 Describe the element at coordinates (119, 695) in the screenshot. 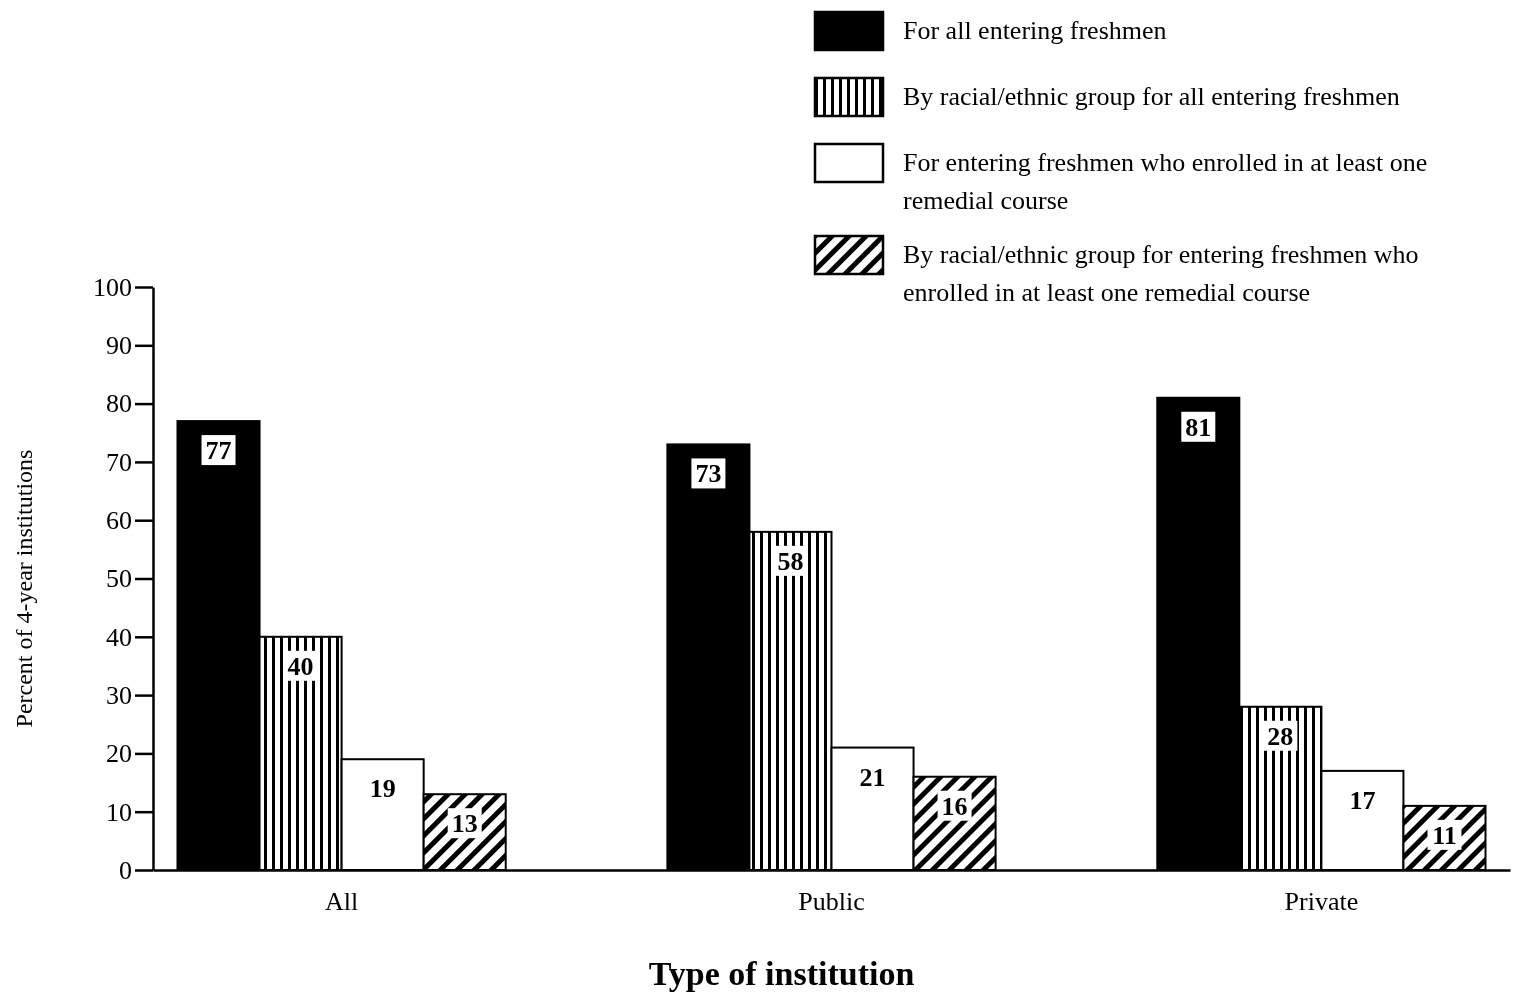

I see `y-tick-label: 30` at that location.